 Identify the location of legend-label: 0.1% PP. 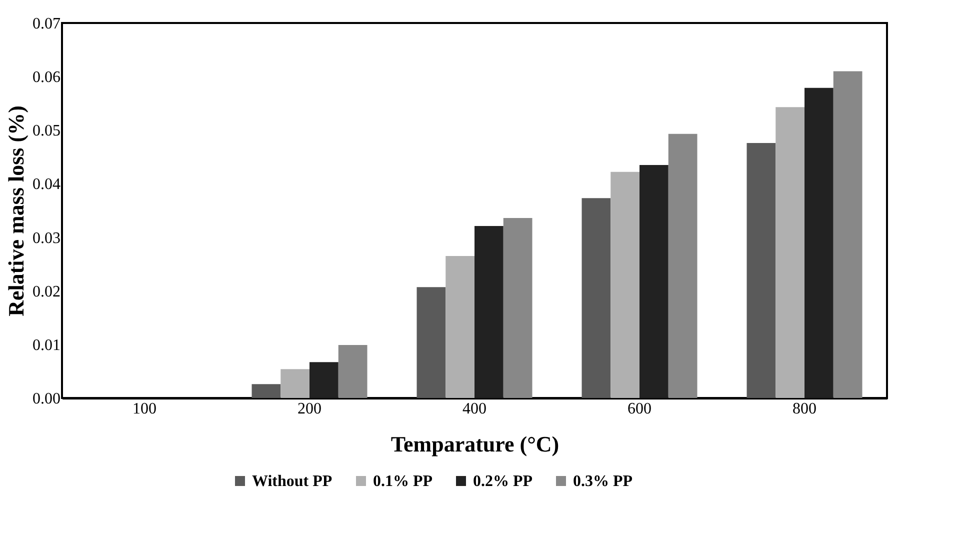
(403, 481).